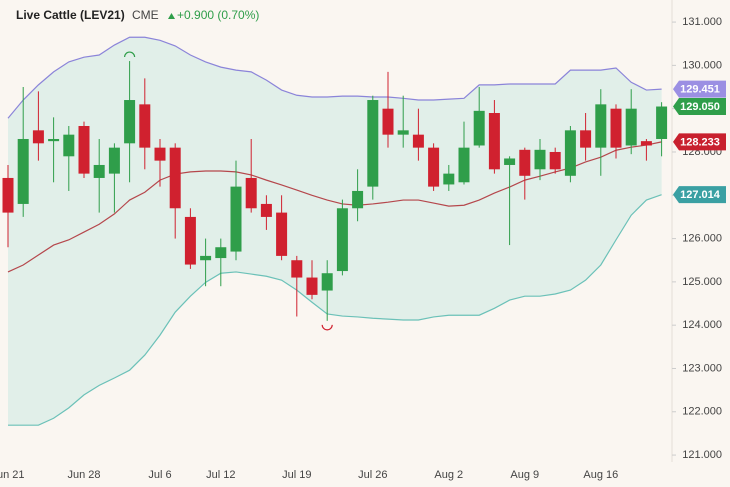 Image resolution: width=730 pixels, height=487 pixels. What do you see at coordinates (702, 368) in the screenshot?
I see `y-tick-label: 123.000` at bounding box center [702, 368].